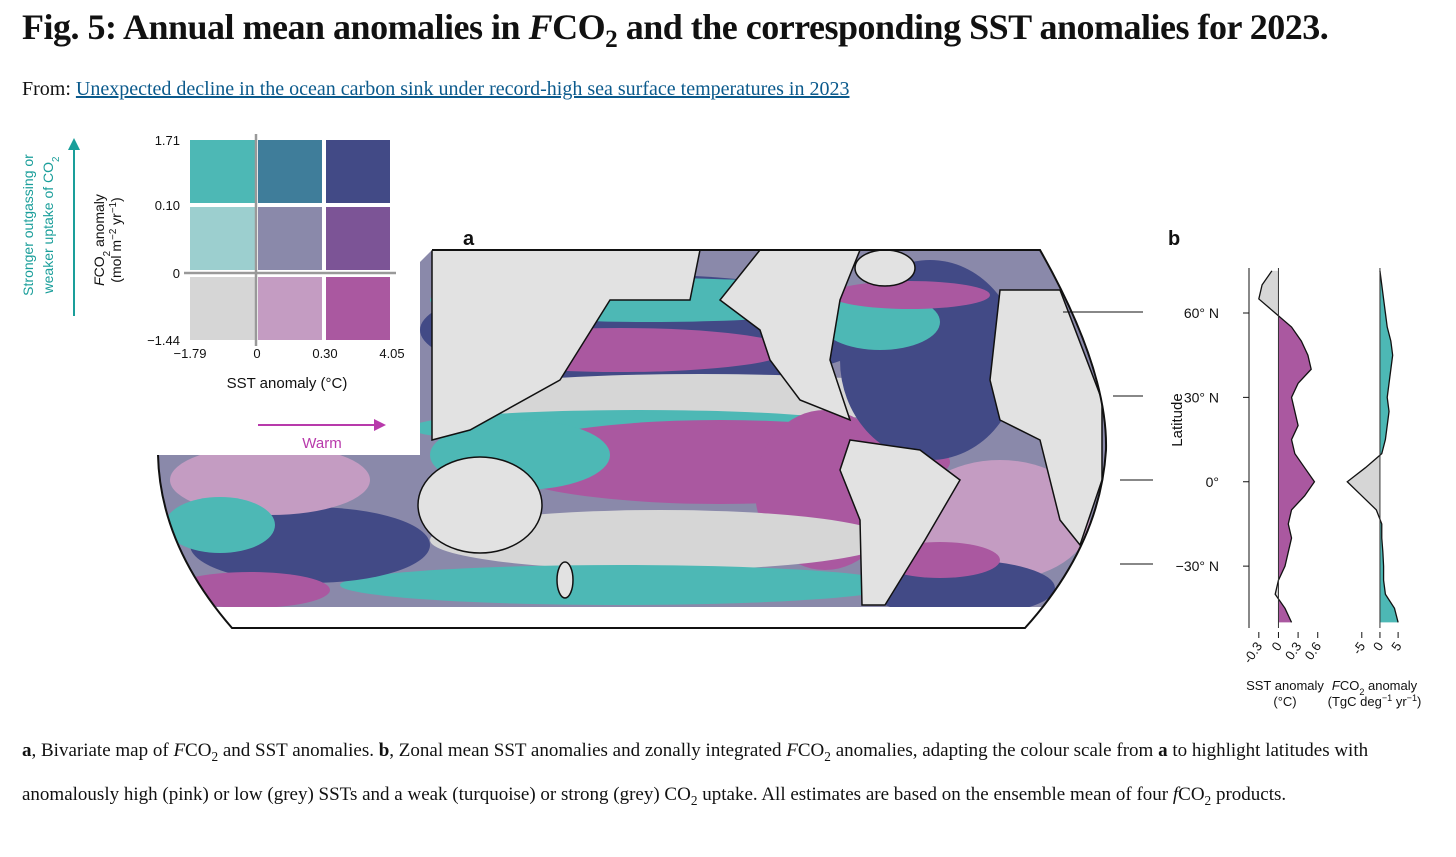 This screenshot has width=1456, height=857. What do you see at coordinates (1177, 419) in the screenshot?
I see `y-axis-title: Latitude` at bounding box center [1177, 419].